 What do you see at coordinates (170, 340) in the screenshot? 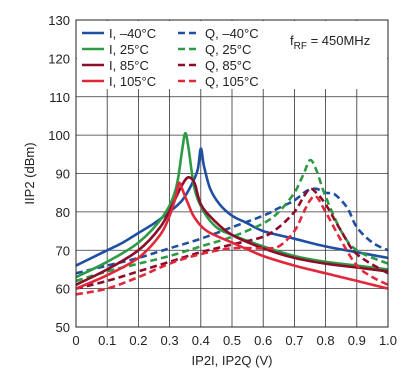
I see `x-tick-label: 0.3` at bounding box center [170, 340].